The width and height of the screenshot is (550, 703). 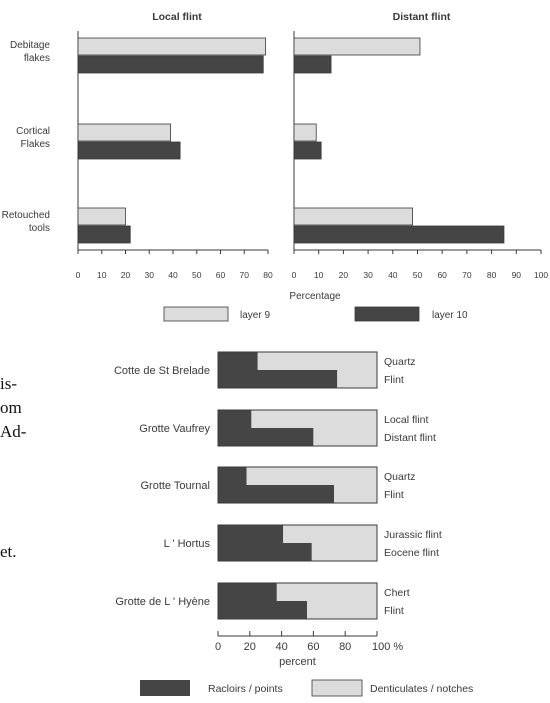 What do you see at coordinates (387, 647) in the screenshot?
I see `x-tick-label: 100 %` at bounding box center [387, 647].